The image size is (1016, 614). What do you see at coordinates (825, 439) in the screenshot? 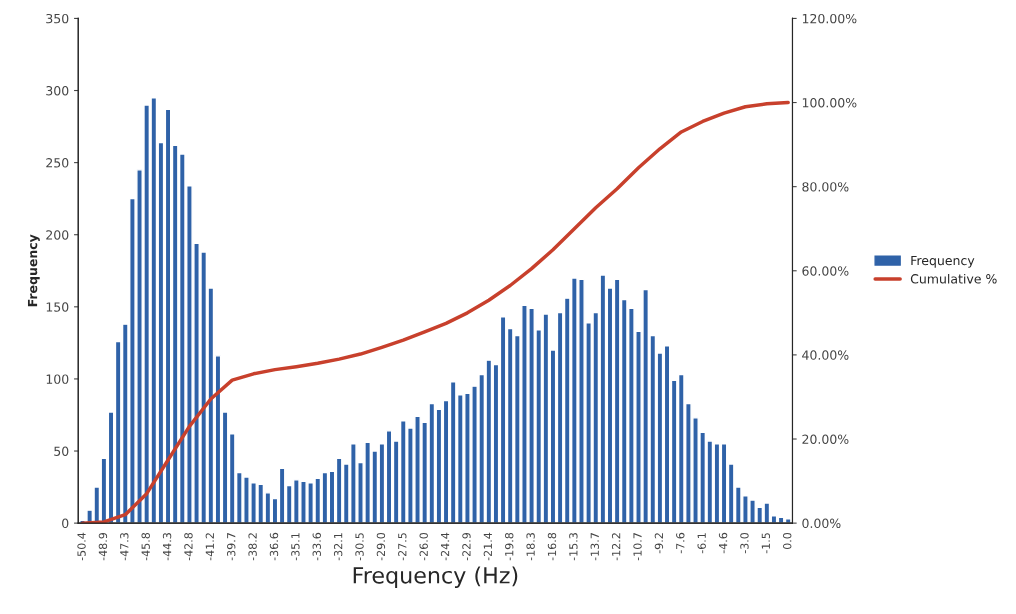
I see `y2-tick-label: 20.00%` at bounding box center [825, 439].